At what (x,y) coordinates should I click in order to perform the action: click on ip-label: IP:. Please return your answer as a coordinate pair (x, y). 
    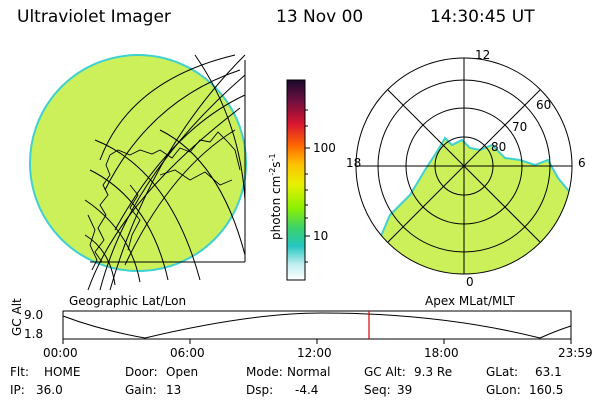
    Looking at the image, I should click on (17, 390).